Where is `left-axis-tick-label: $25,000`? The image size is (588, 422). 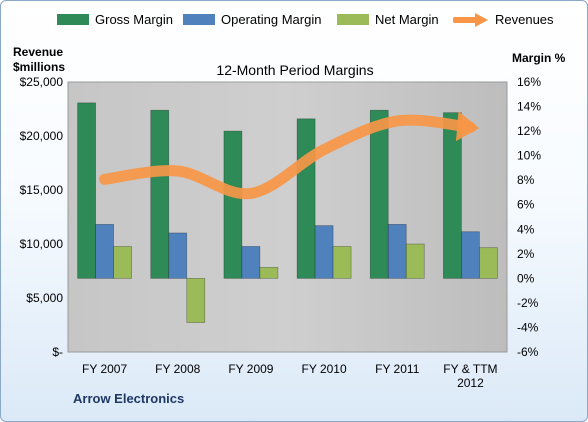
left-axis-tick-label: $25,000 is located at coordinates (42, 82).